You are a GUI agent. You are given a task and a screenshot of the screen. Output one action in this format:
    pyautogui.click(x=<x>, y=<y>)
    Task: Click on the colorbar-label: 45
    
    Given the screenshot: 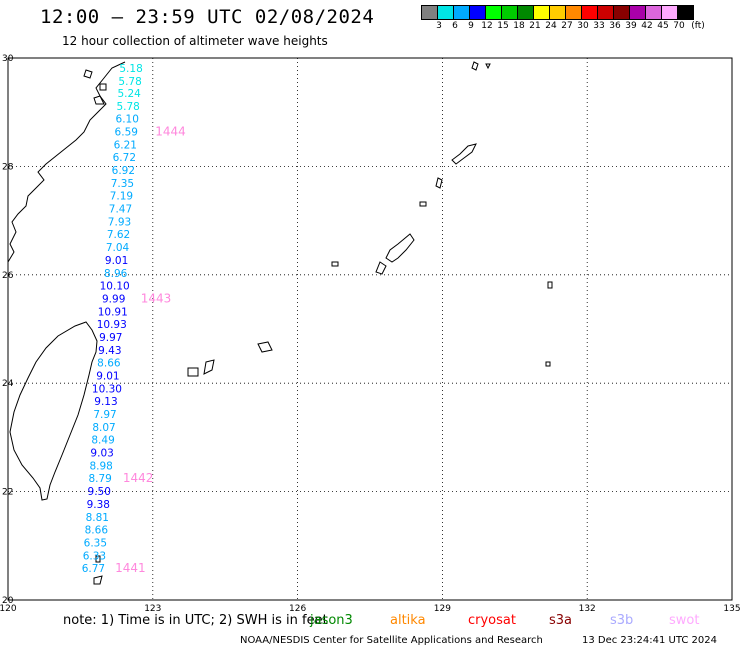 What is the action you would take?
    pyautogui.click(x=663, y=26)
    